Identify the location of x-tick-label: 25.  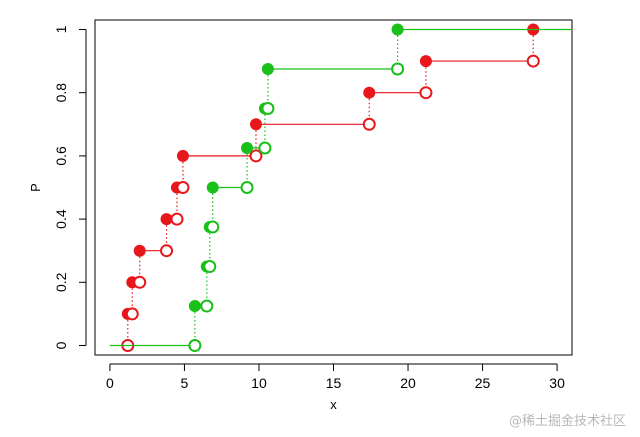
(483, 383).